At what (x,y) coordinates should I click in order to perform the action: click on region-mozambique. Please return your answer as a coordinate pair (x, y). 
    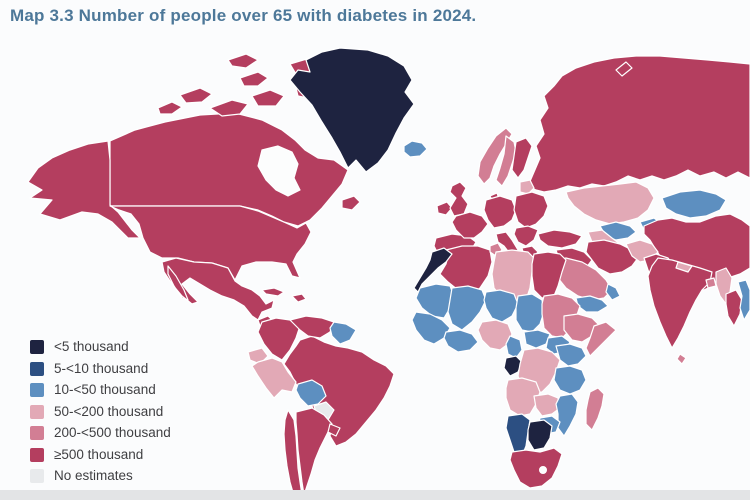
    Looking at the image, I should click on (567, 415).